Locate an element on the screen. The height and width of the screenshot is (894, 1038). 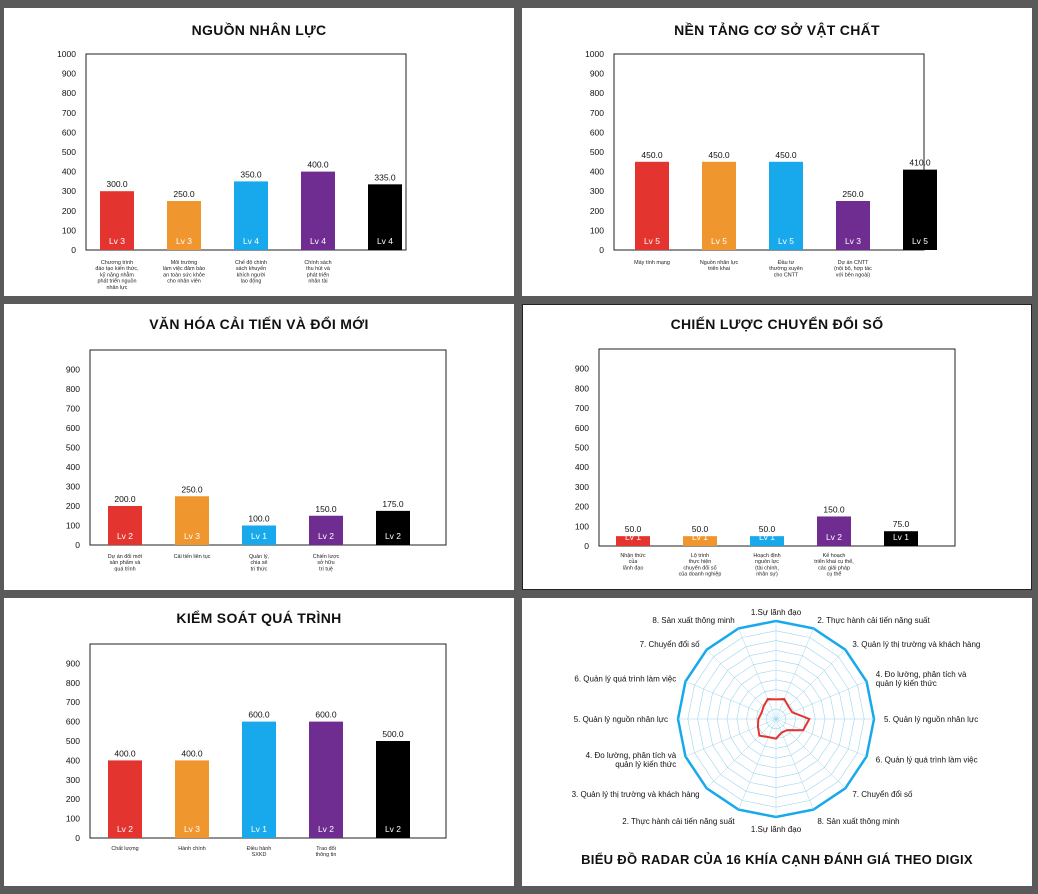
category-label: Môi trường is located at coordinates (184, 263).